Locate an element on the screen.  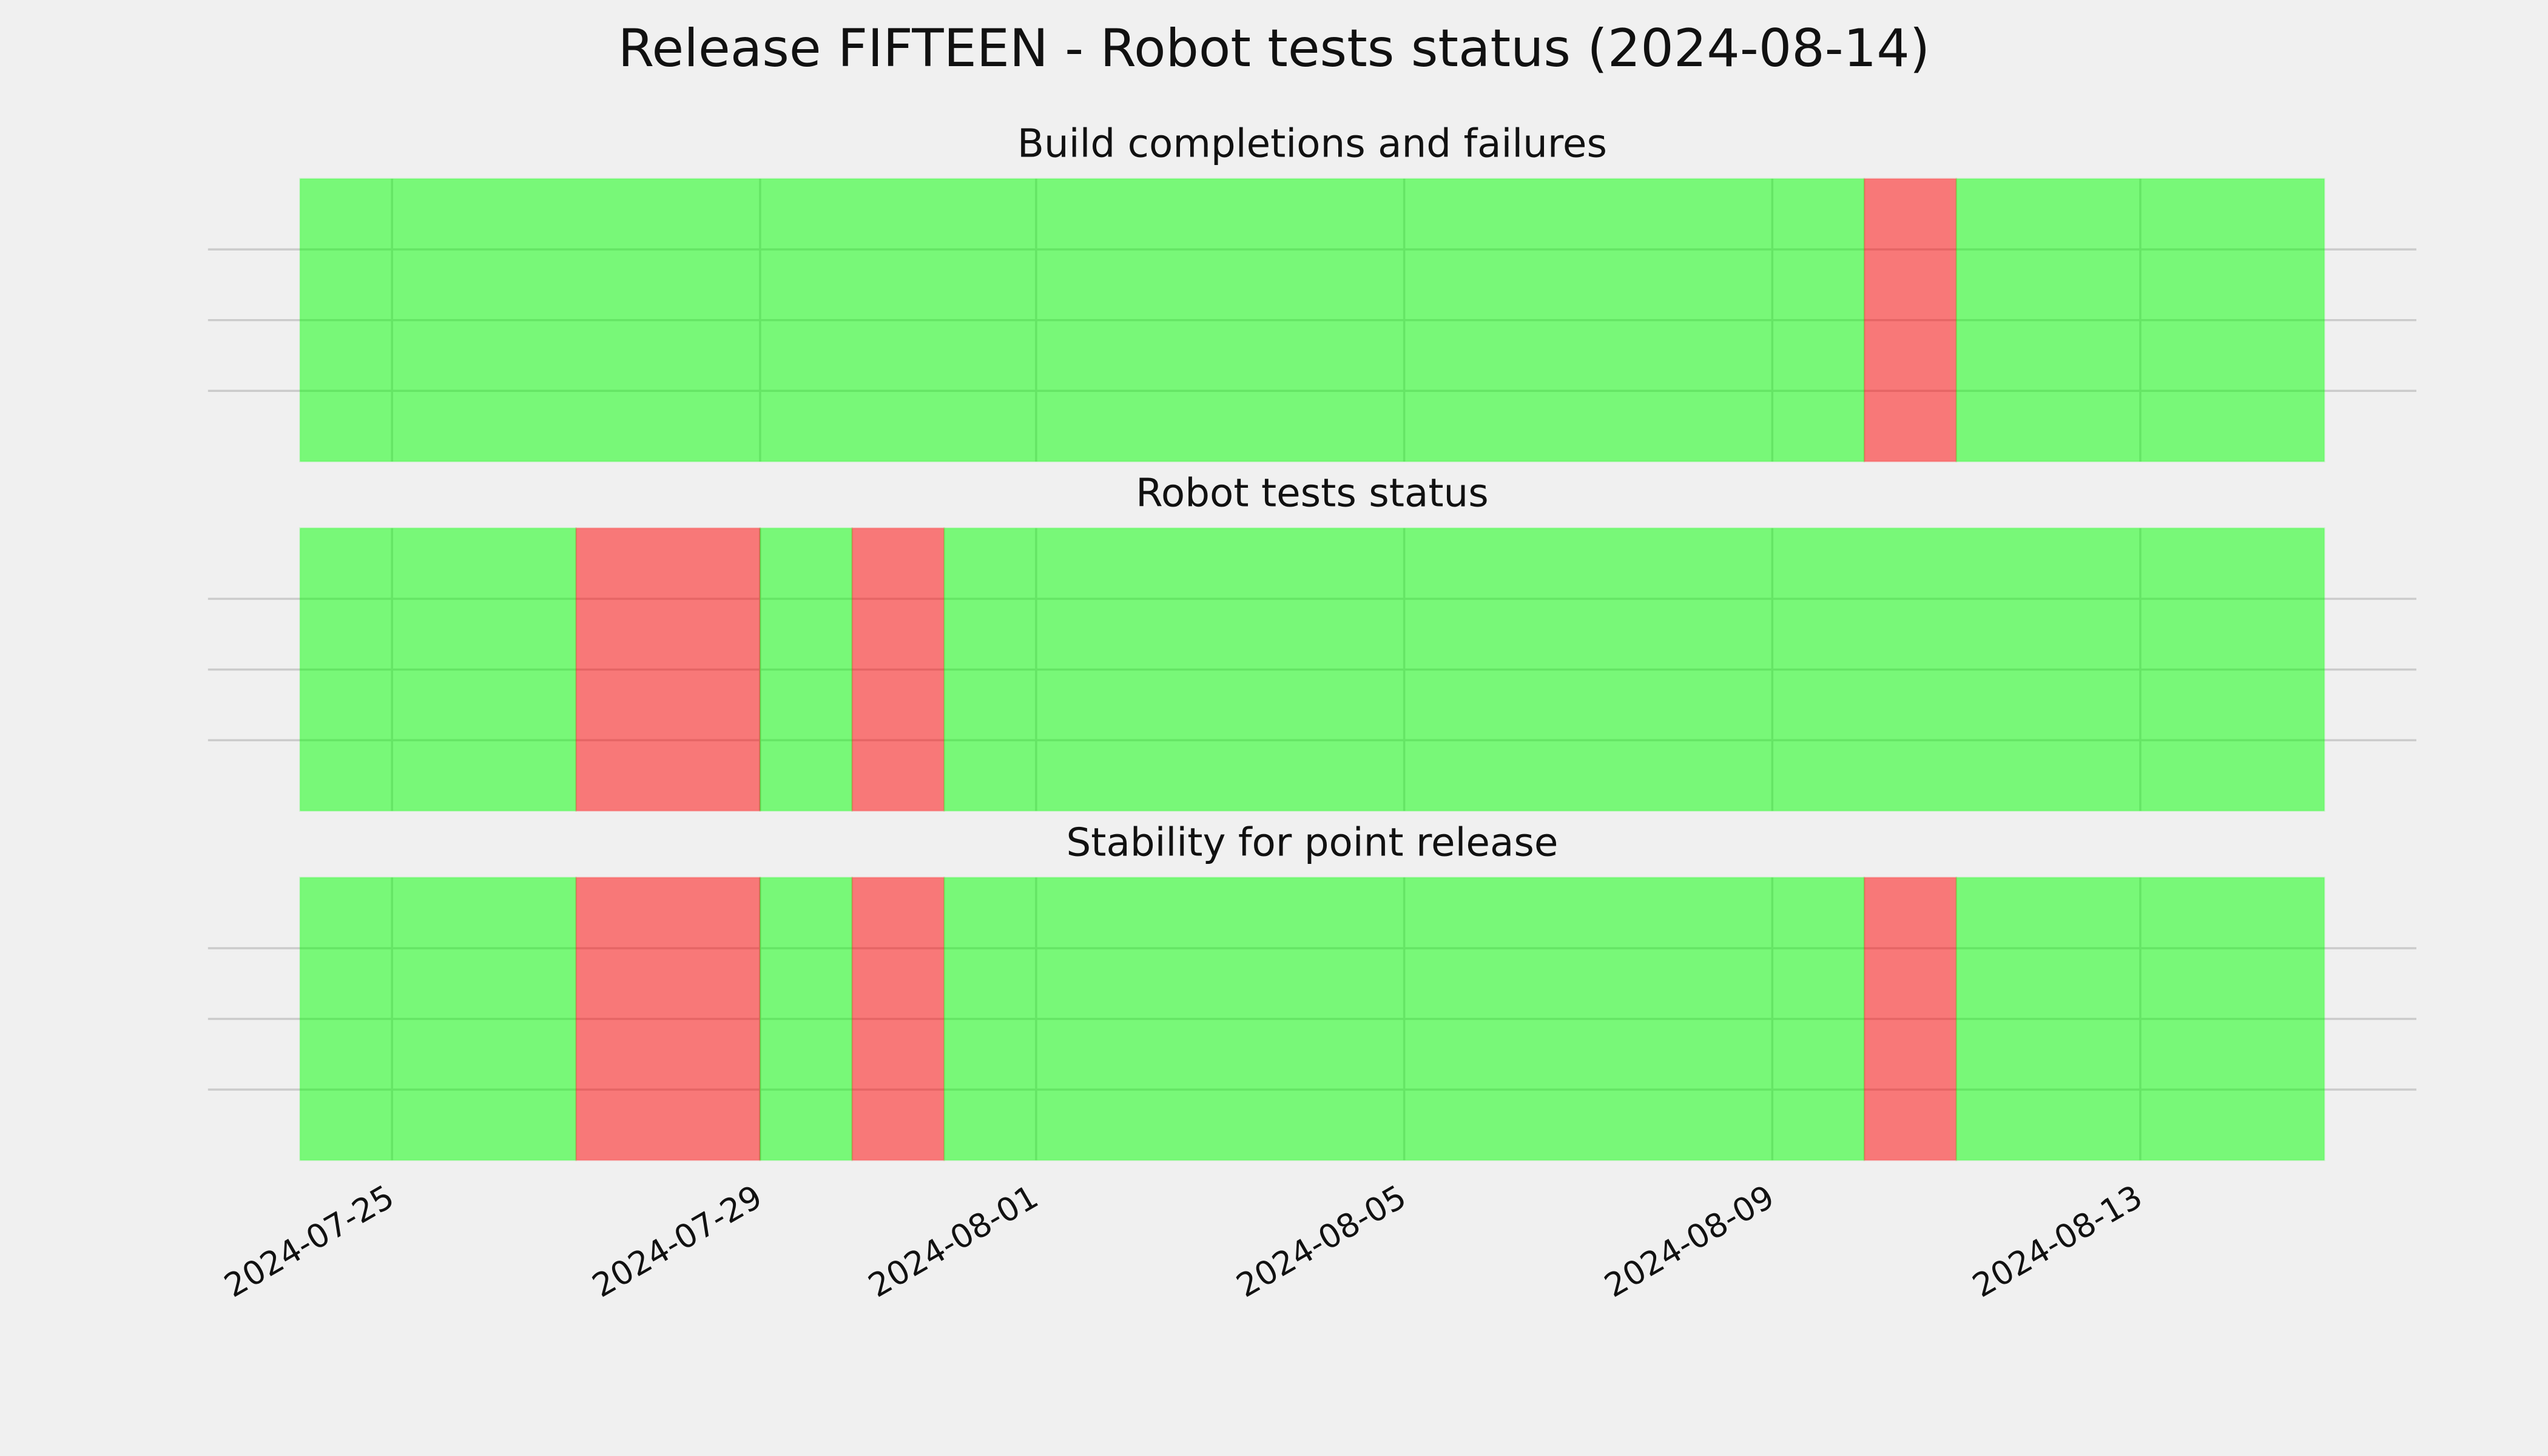
subplot-title: Stability for point release is located at coordinates (1313, 842).